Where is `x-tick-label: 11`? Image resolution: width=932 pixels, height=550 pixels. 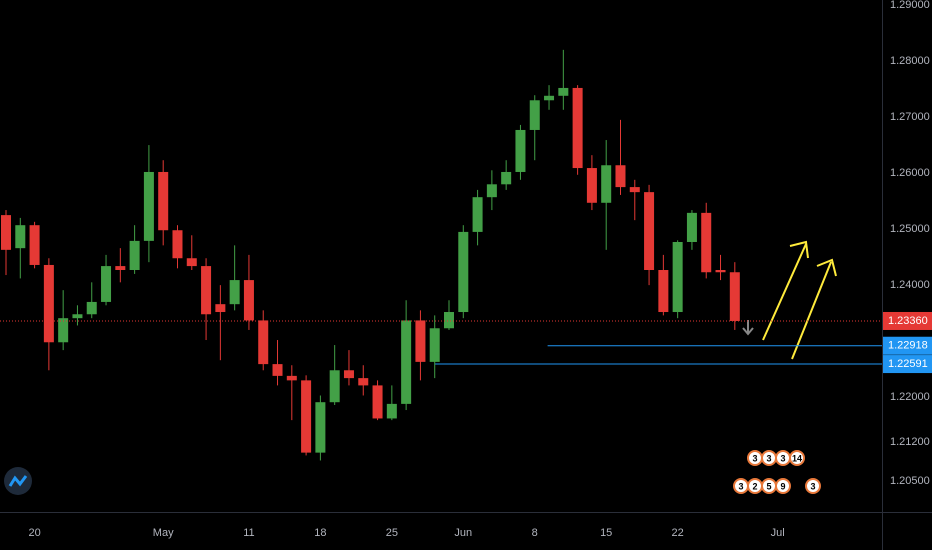
x-tick-label: 11 is located at coordinates (248, 533).